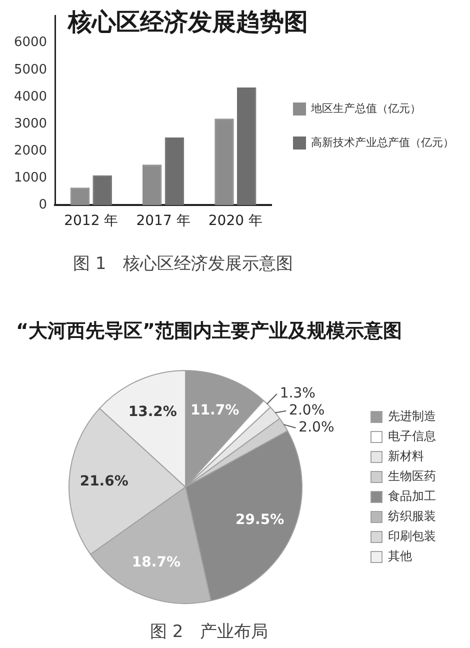 The width and height of the screenshot is (470, 648). What do you see at coordinates (260, 520) in the screenshot?
I see `data-label: 29.5%` at bounding box center [260, 520].